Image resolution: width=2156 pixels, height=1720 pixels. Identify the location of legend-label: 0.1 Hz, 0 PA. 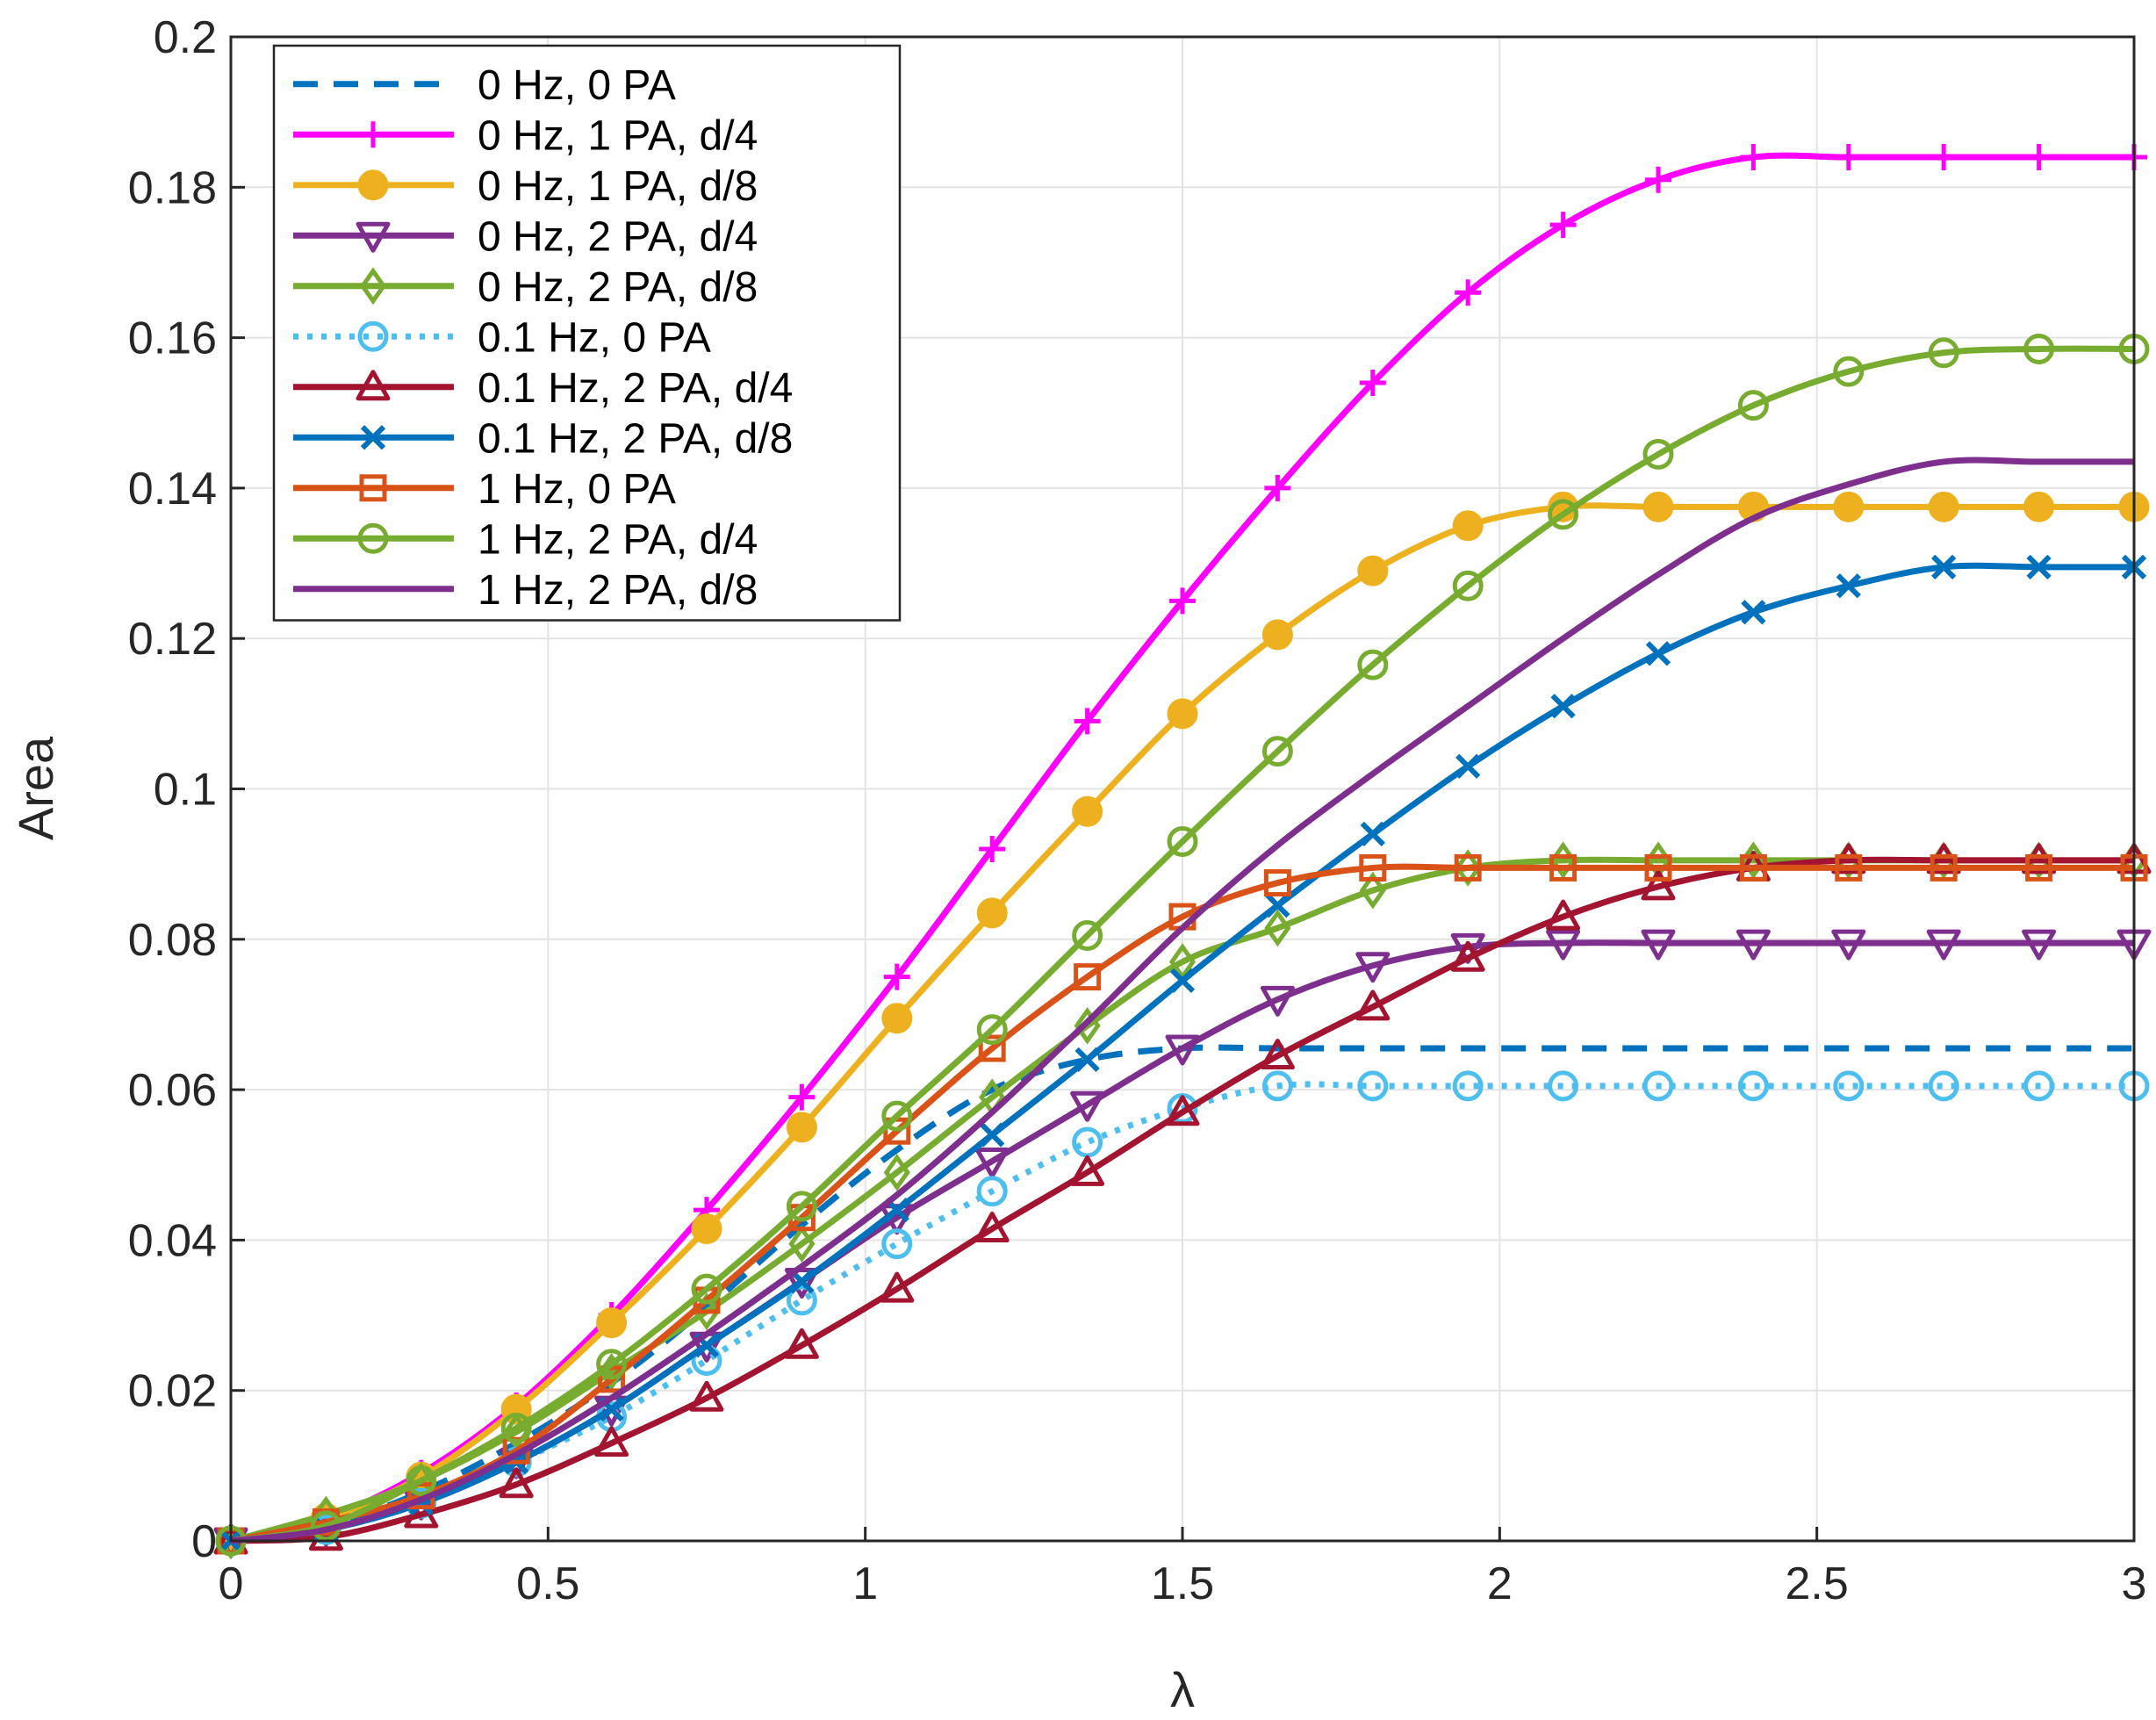
(594, 337).